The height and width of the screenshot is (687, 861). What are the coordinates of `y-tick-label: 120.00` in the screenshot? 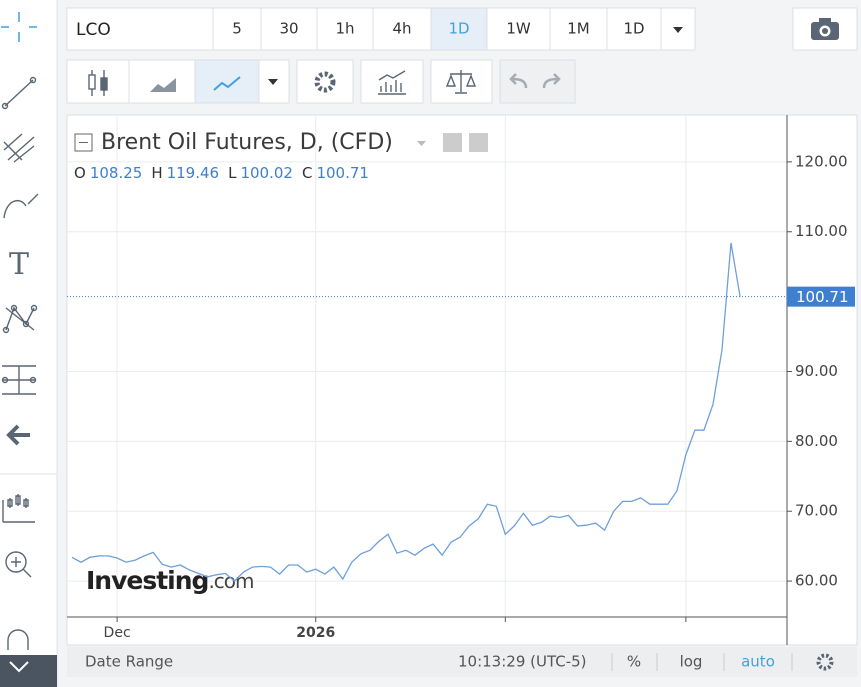 It's located at (821, 161).